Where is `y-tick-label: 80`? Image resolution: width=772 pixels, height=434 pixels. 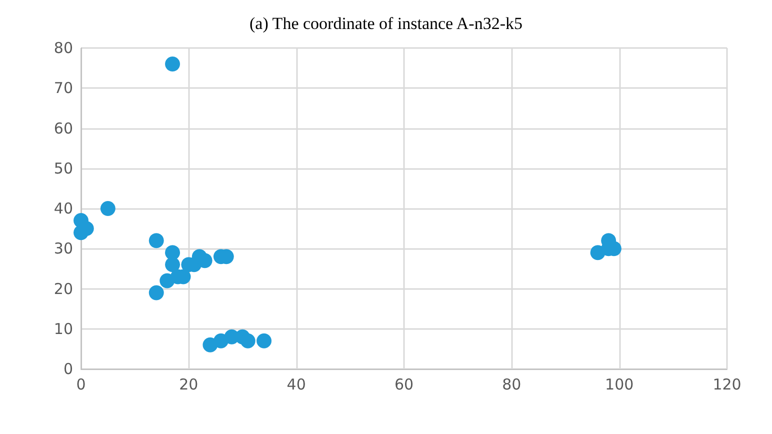
y-tick-label: 80 is located at coordinates (63, 48).